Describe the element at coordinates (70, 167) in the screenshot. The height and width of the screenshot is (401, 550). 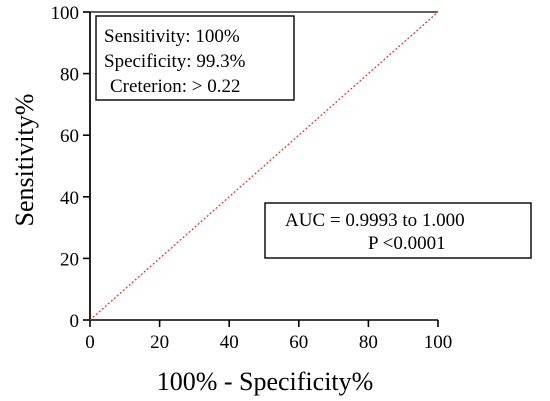
I see `y-ticks: 0 20 40 60 80 100` at that location.